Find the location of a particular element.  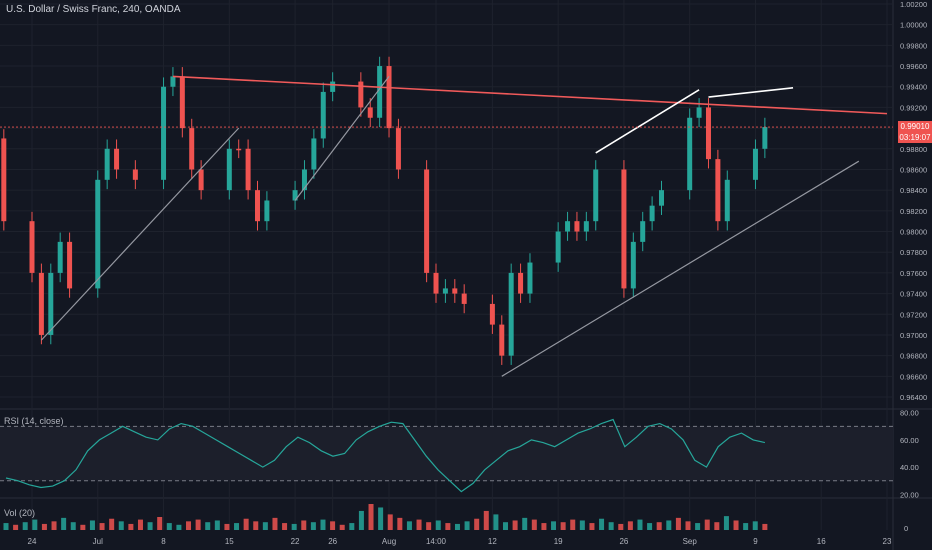

x-tick-label: 15 is located at coordinates (229, 541).